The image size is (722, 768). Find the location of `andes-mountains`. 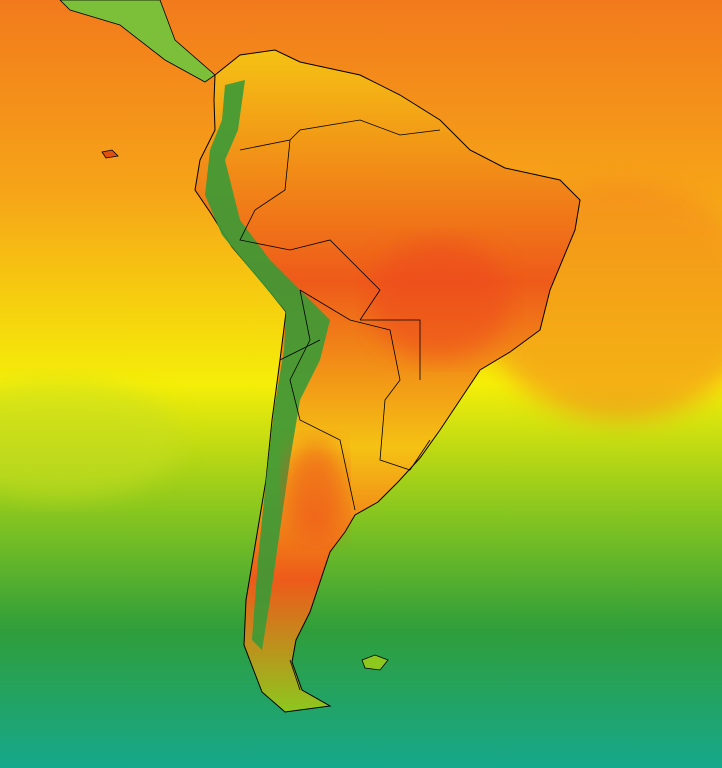

andes-mountains is located at coordinates (267, 365).